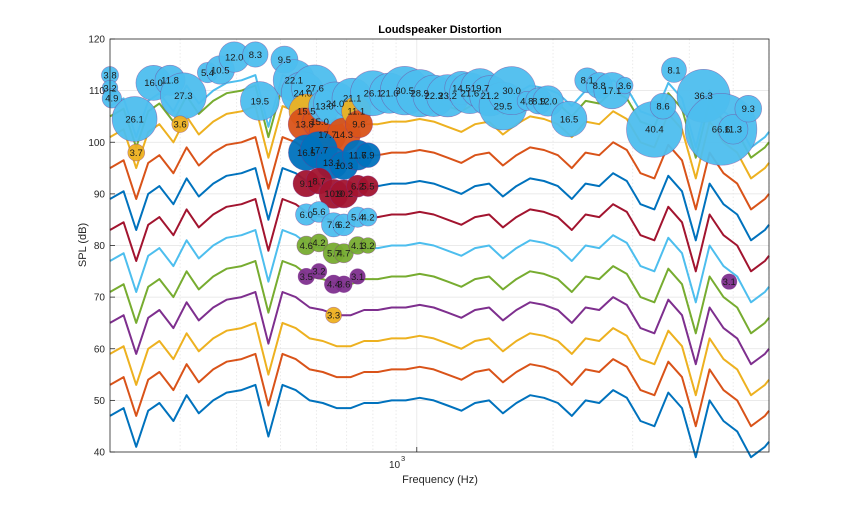 Image resolution: width=850 pixels, height=507 pixels. I want to click on bubble-value-label: 11.8, so click(170, 81).